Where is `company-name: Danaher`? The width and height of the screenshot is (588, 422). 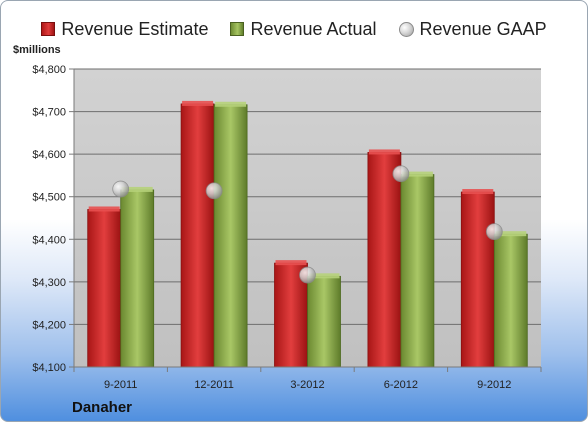
company-name: Danaher is located at coordinates (102, 407).